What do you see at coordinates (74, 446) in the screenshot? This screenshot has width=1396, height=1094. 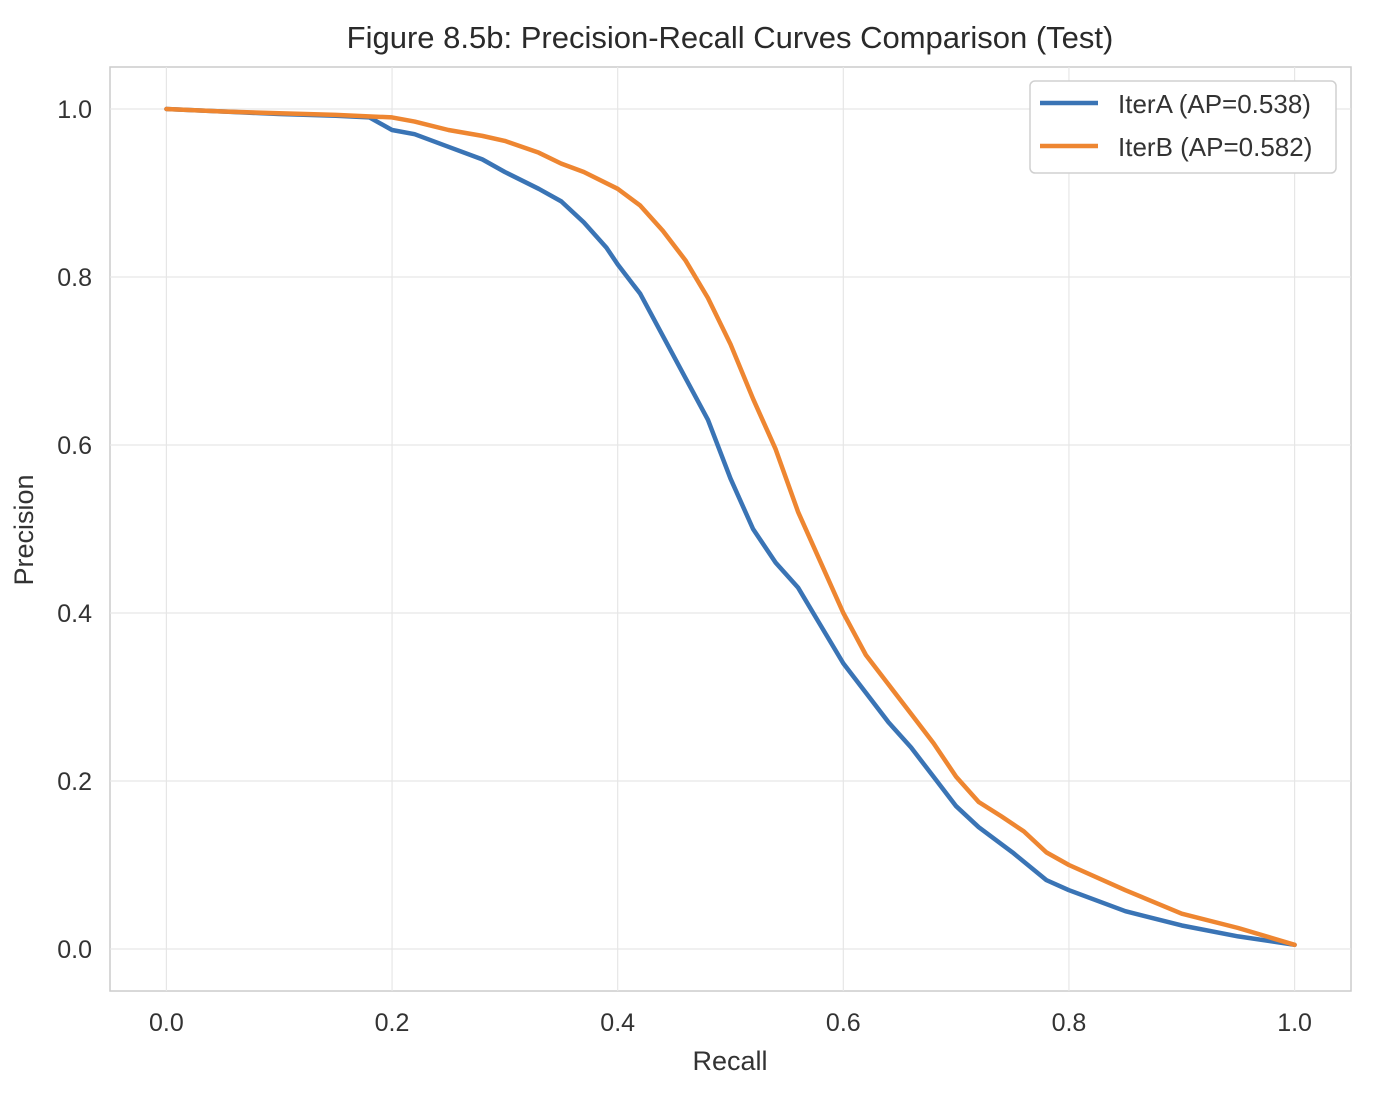 I see `y-tick-label: 0.6` at bounding box center [74, 446].